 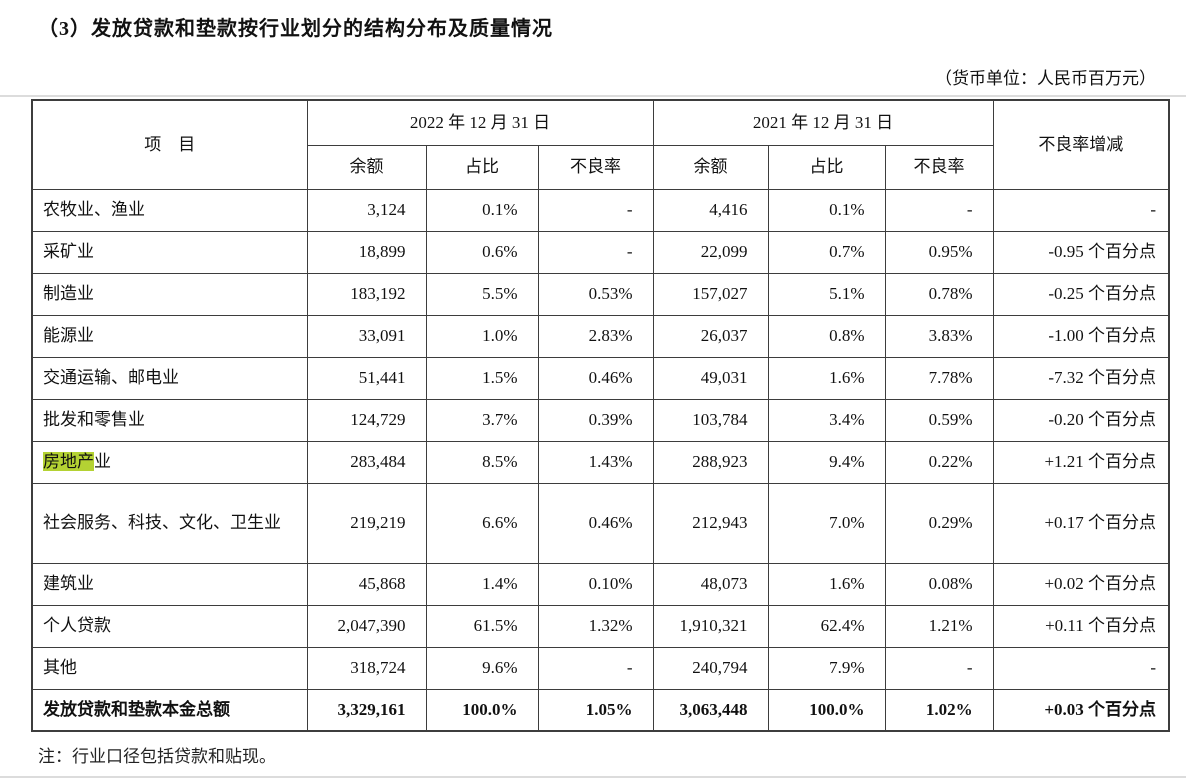 I want to click on value-cell: -0.95 个百分点, so click(x=1081, y=252).